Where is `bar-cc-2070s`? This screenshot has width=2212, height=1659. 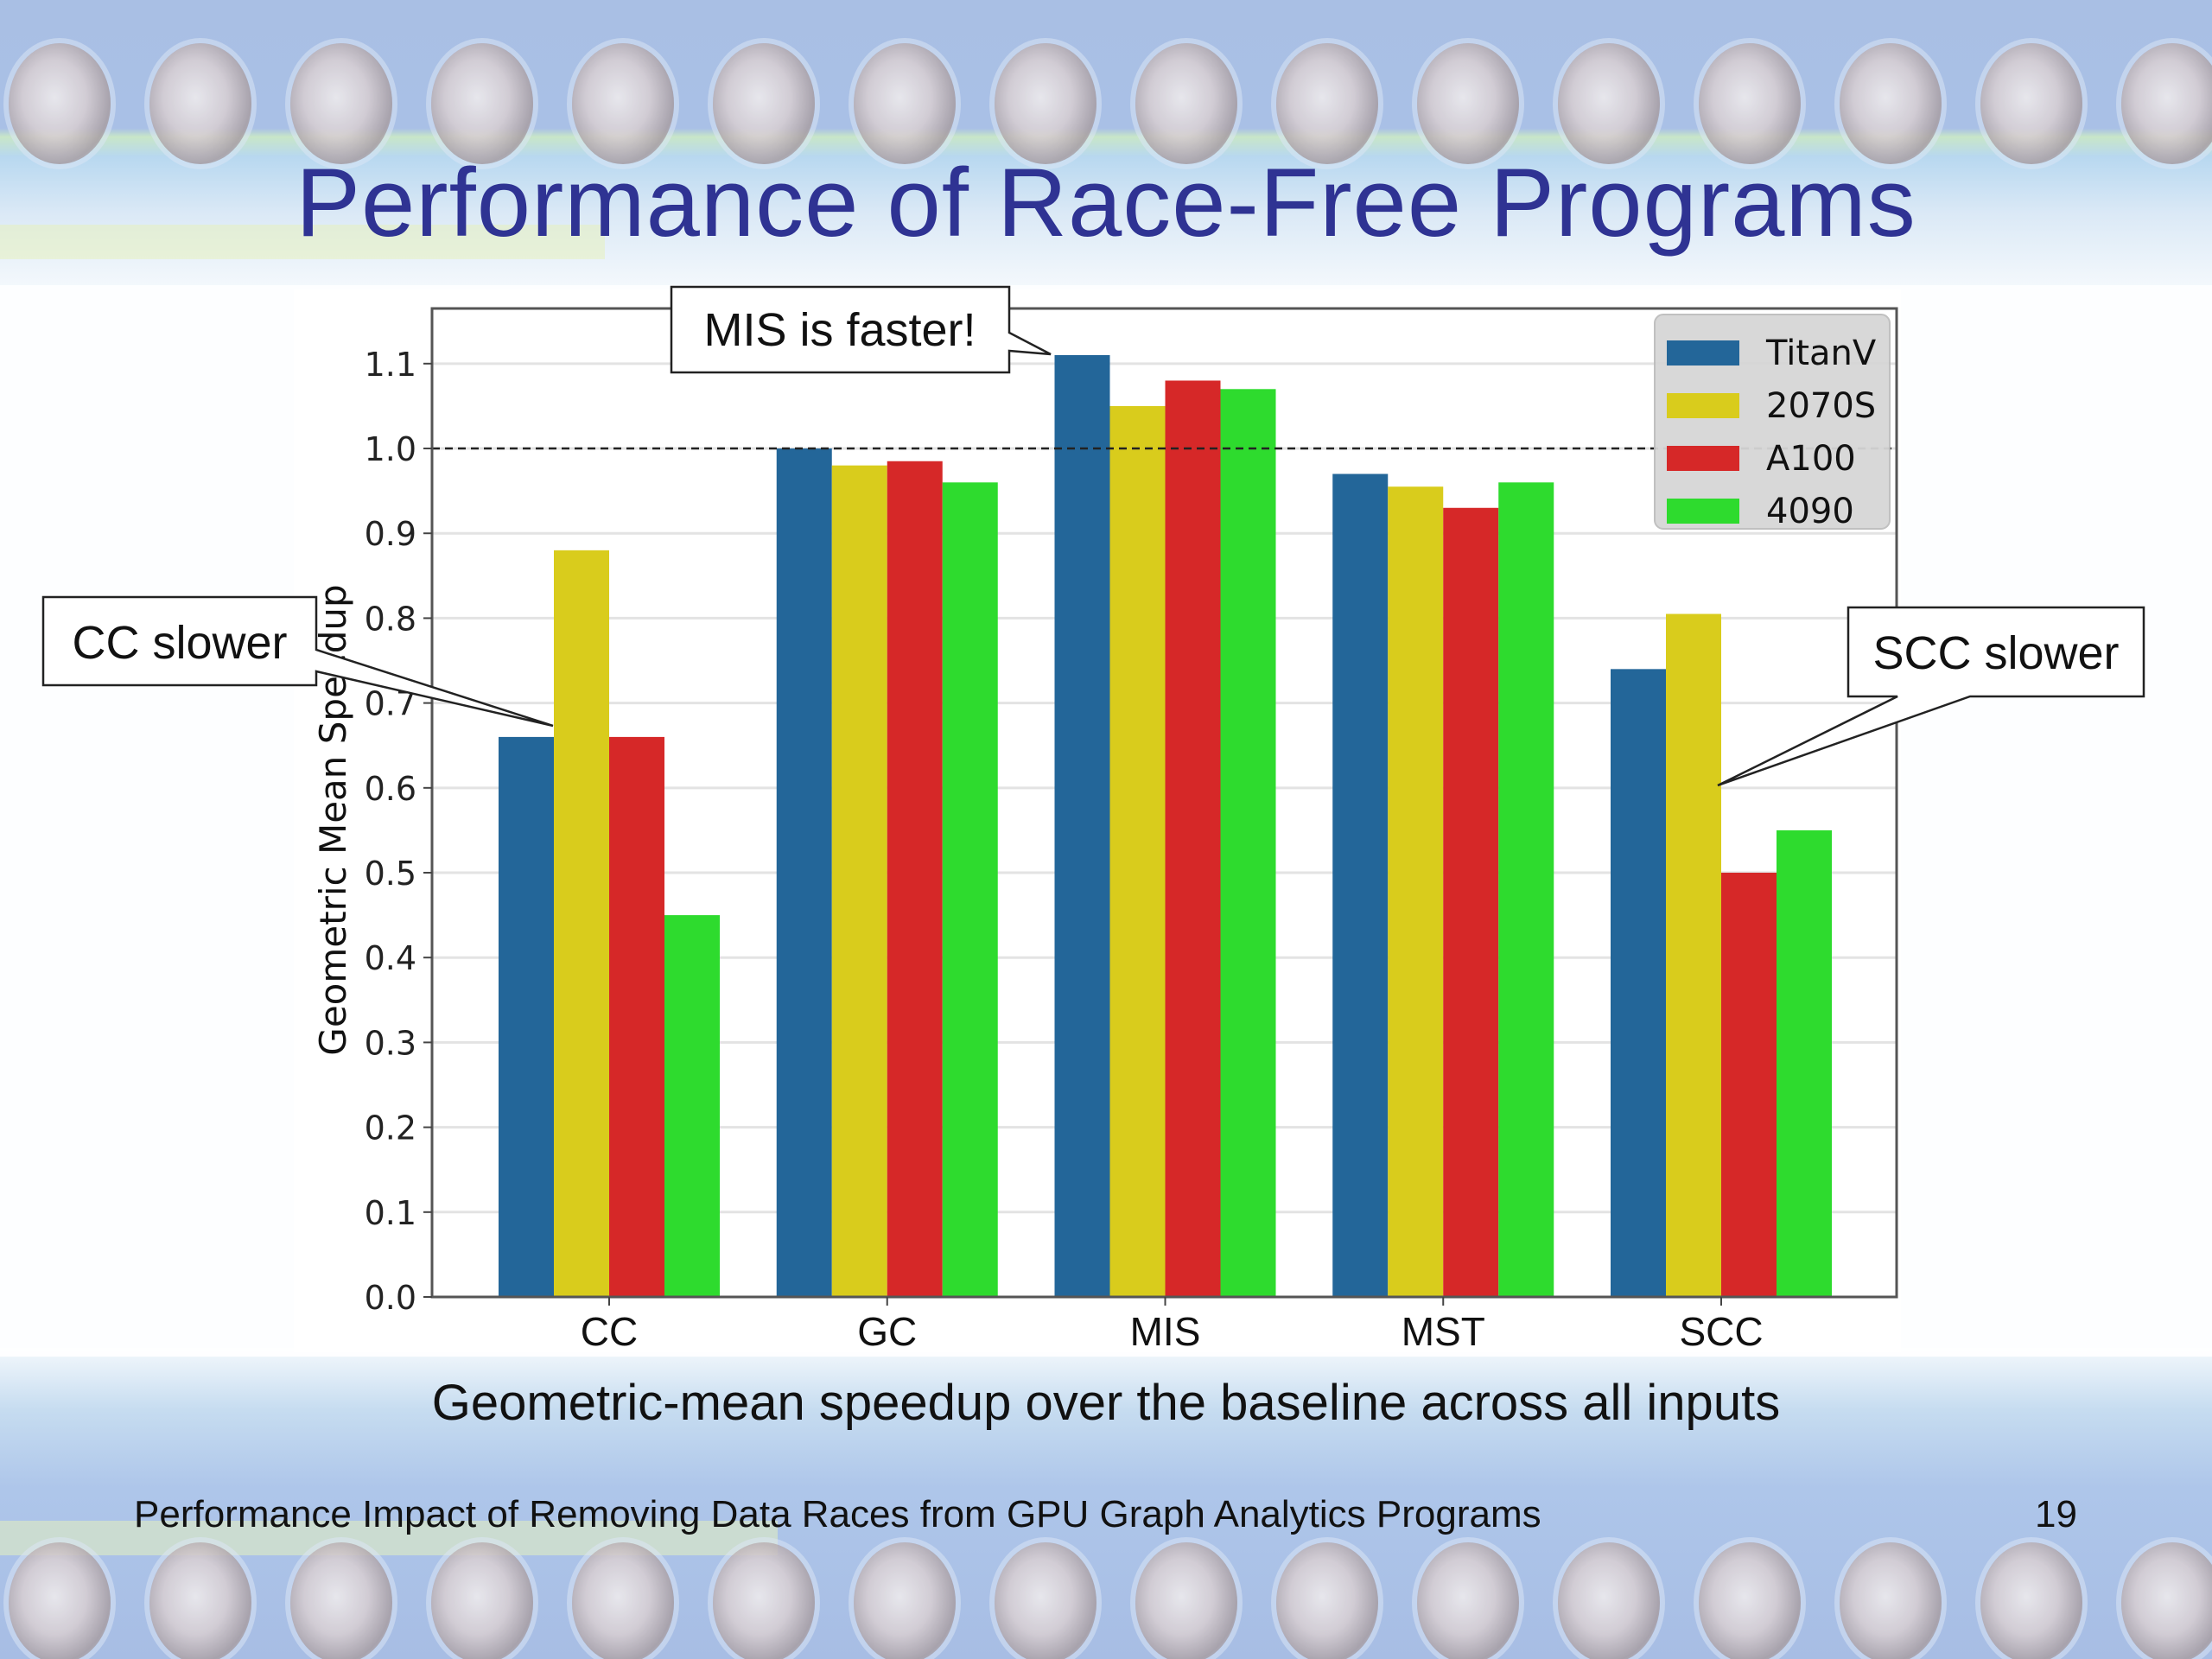
bar-cc-2070s is located at coordinates (581, 923).